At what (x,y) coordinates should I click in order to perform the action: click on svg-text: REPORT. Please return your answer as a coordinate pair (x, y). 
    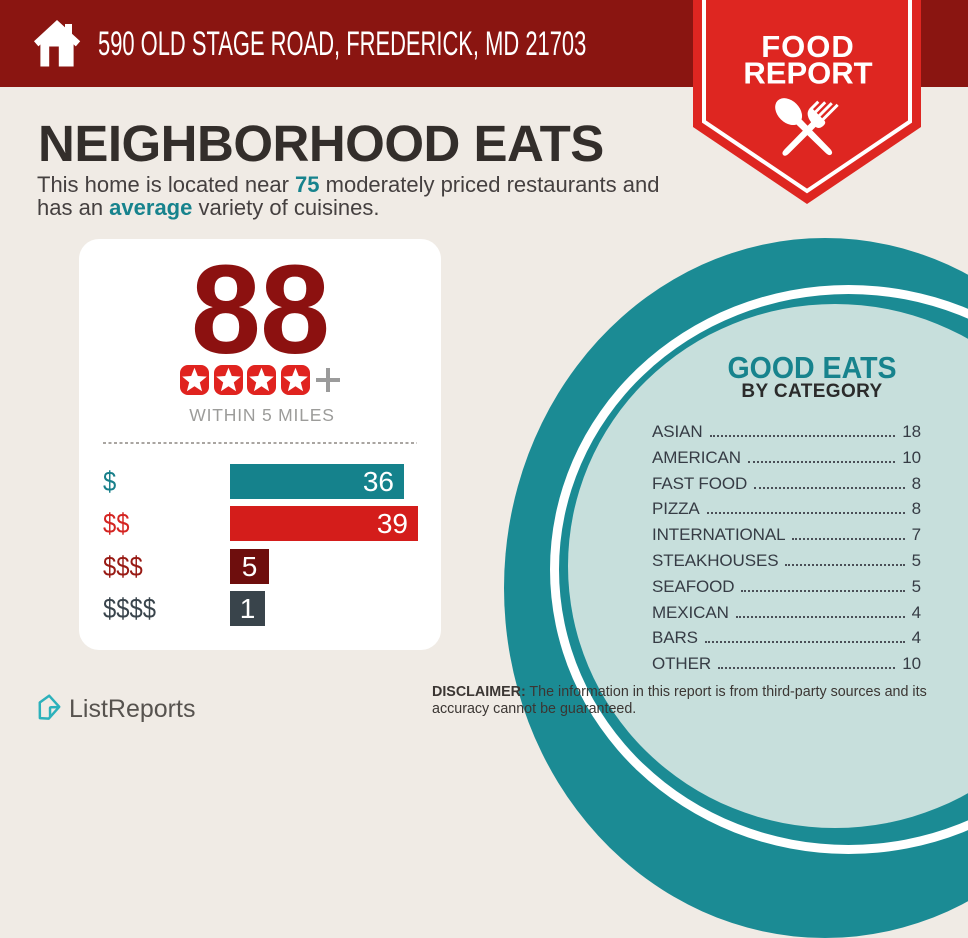
    Looking at the image, I should click on (807, 73).